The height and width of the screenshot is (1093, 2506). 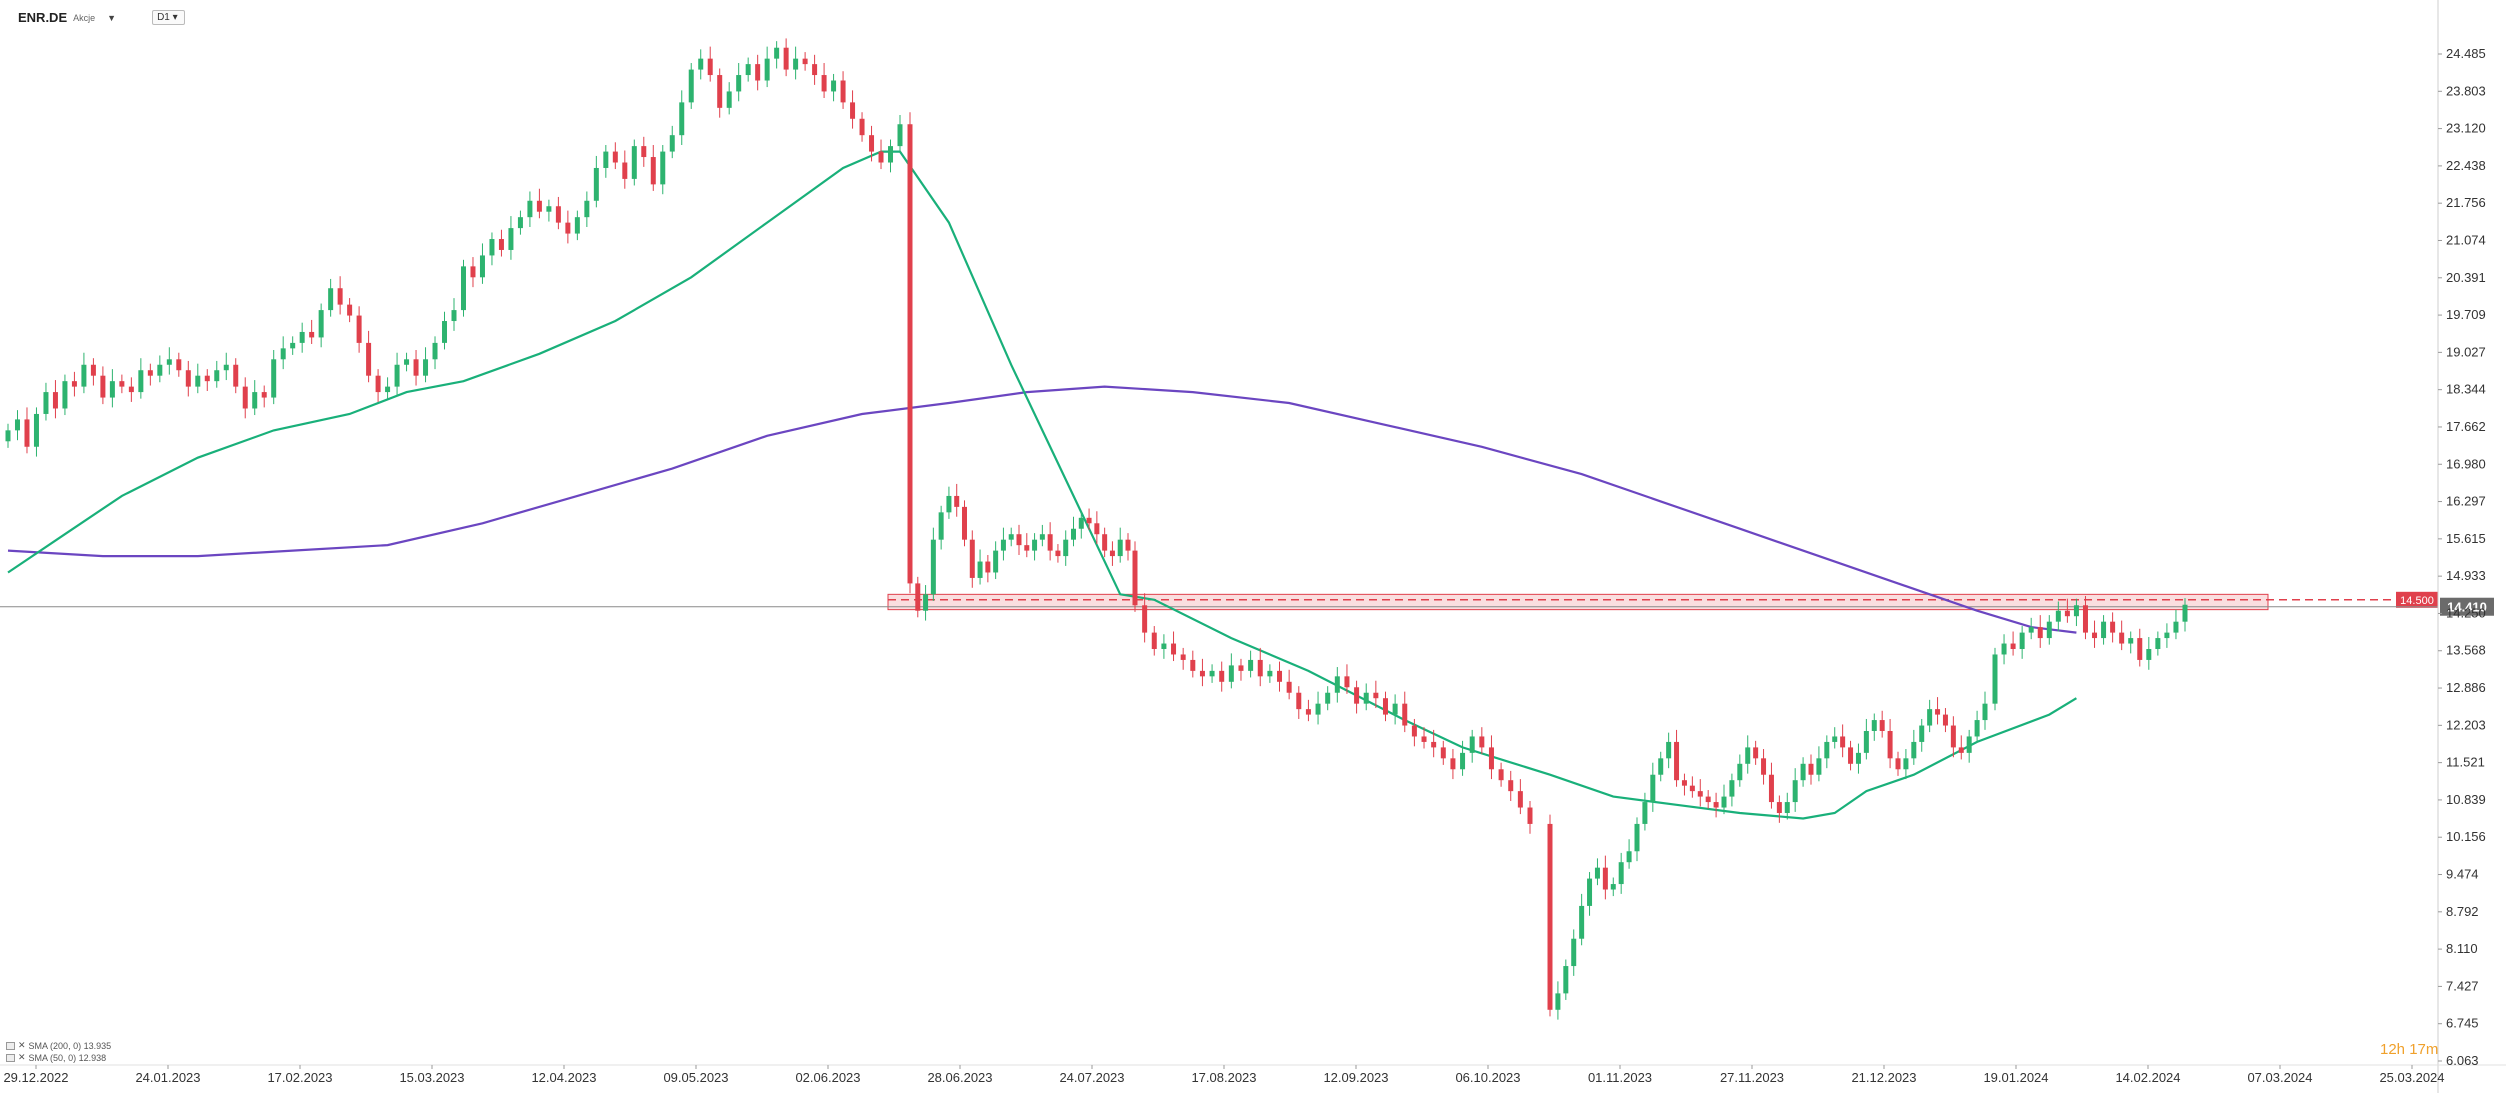 What do you see at coordinates (58, 1045) in the screenshot?
I see `legend-sma200: ✕ SMA (200, 0) 13.935` at bounding box center [58, 1045].